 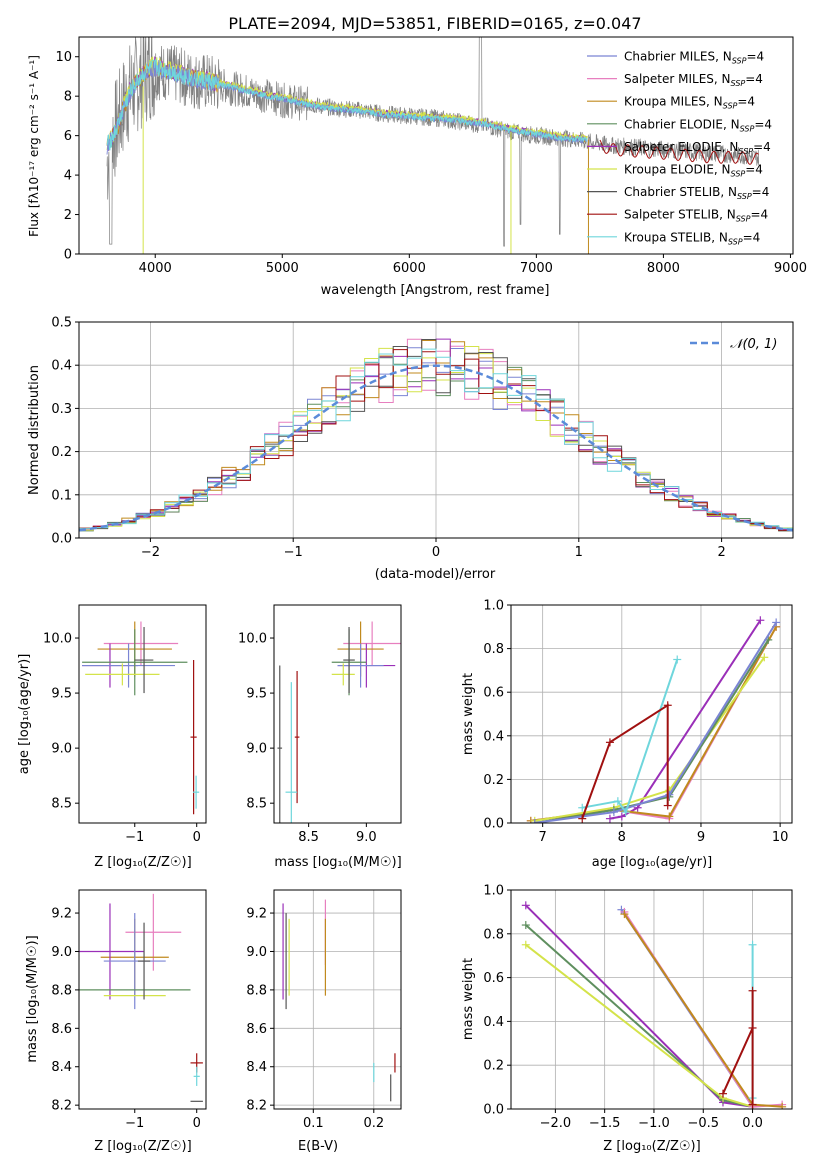 What do you see at coordinates (313, 1123) in the screenshot?
I see `x-tick-label: 0.1` at bounding box center [313, 1123].